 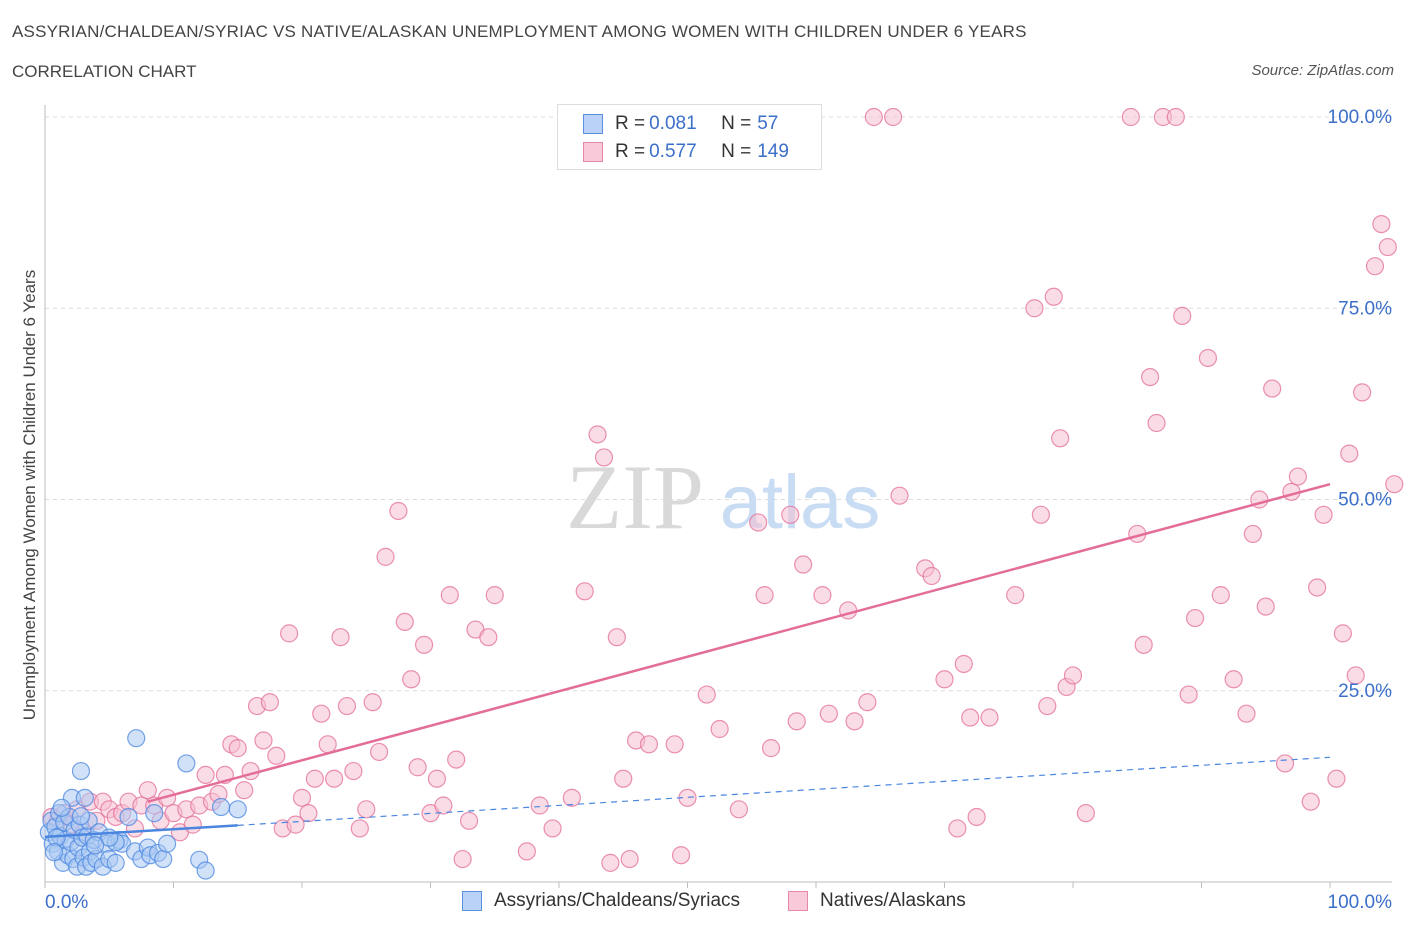 I want to click on legend-item-natives: Natives/Alaskans, so click(x=877, y=901).